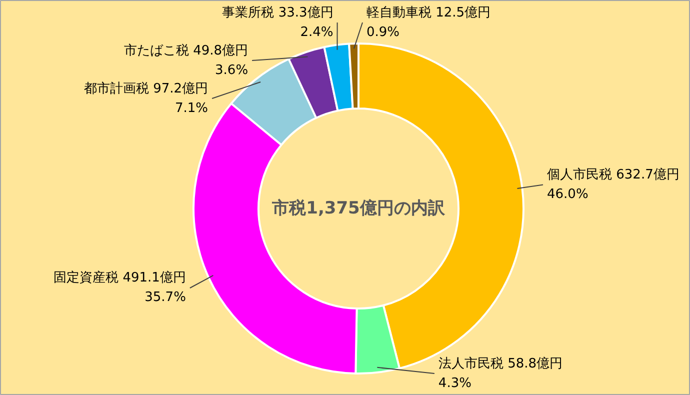  I want to click on slice-label: 都市計画税 97.2億円 7.1%, so click(146, 98).